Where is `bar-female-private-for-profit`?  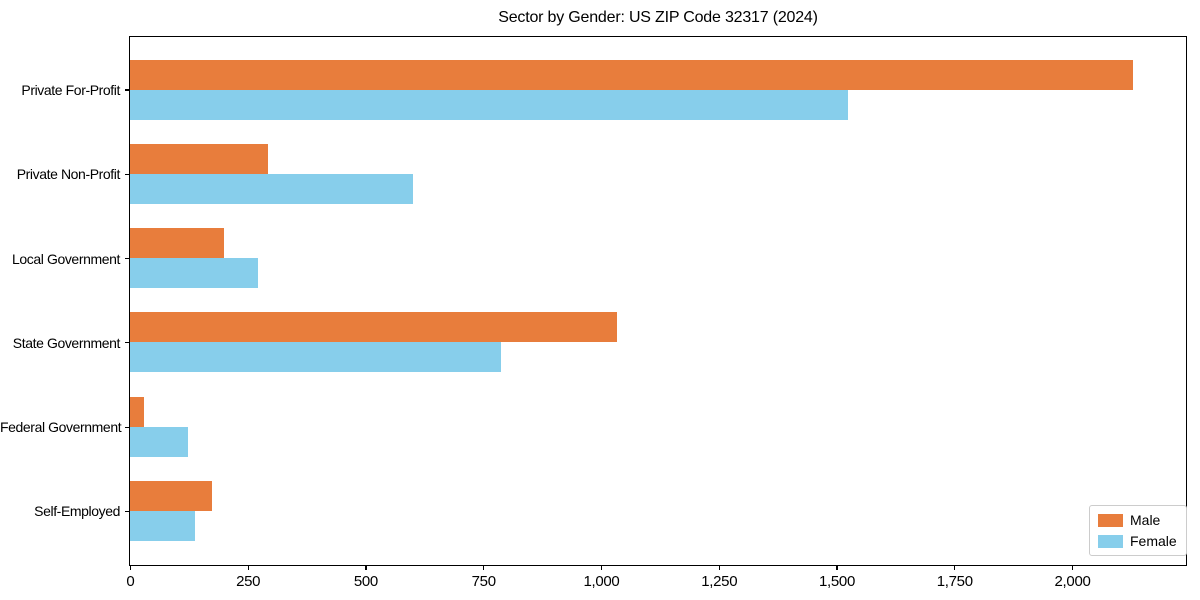
bar-female-private-for-profit is located at coordinates (489, 104).